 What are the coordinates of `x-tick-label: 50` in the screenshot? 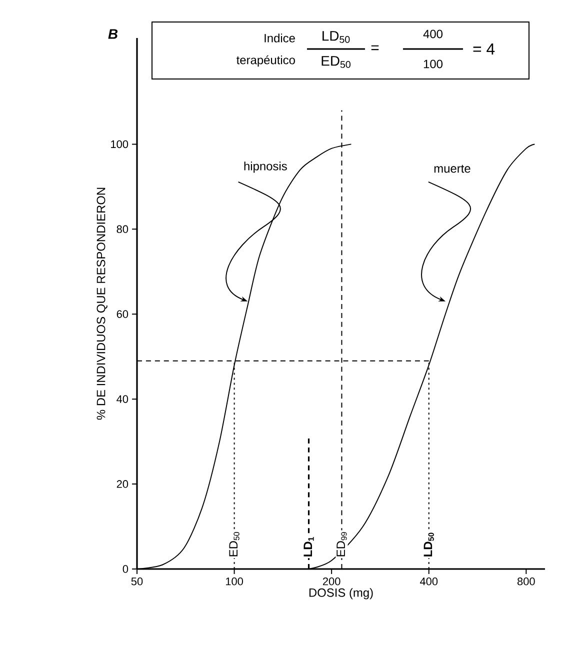 It's located at (137, 582).